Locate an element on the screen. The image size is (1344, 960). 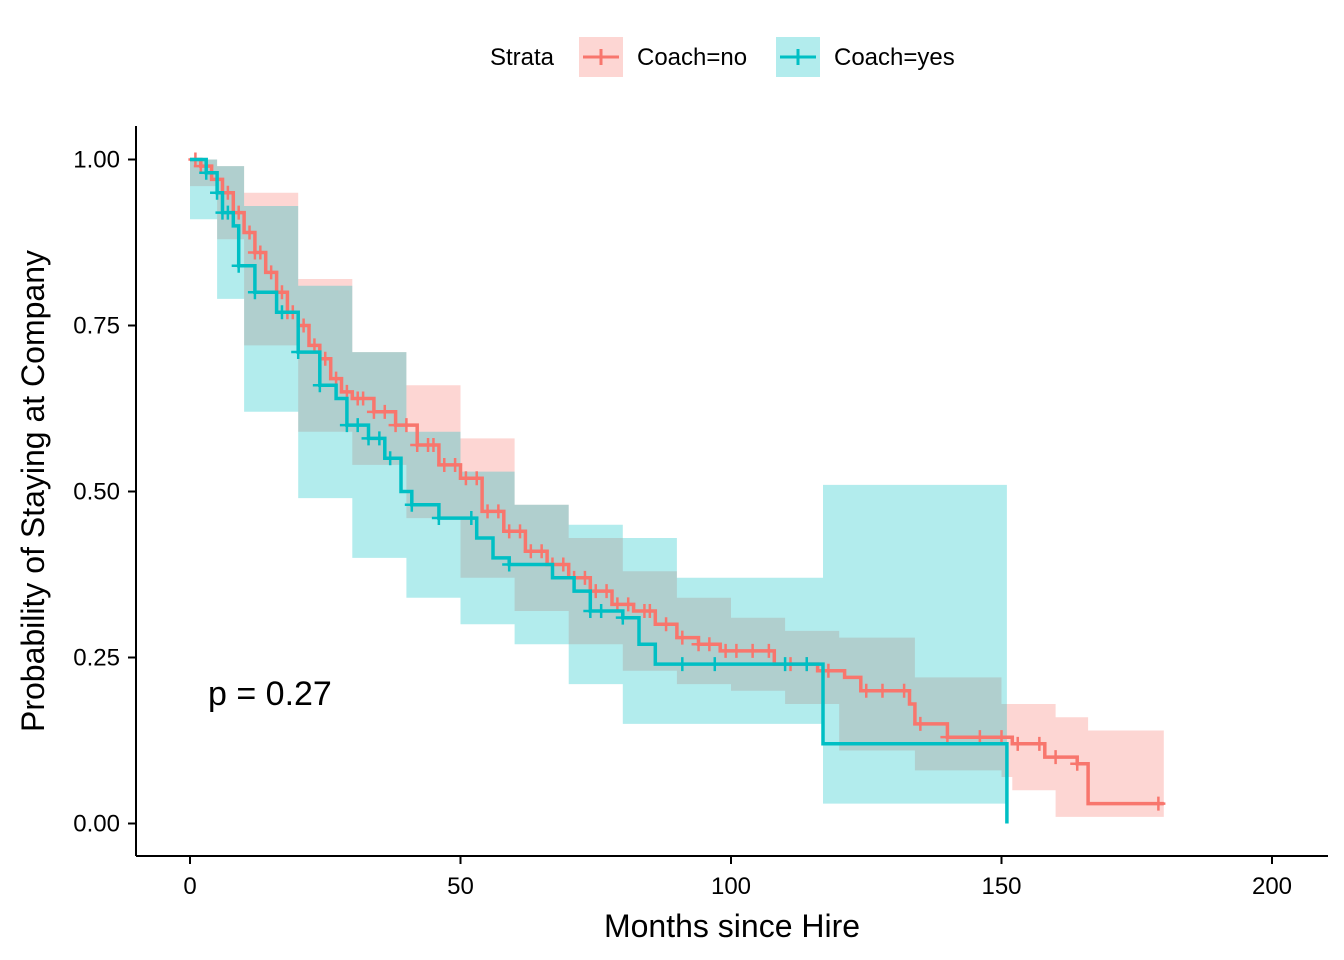
legend: Strata Coach=no Coach=yes is located at coordinates (722, 57).